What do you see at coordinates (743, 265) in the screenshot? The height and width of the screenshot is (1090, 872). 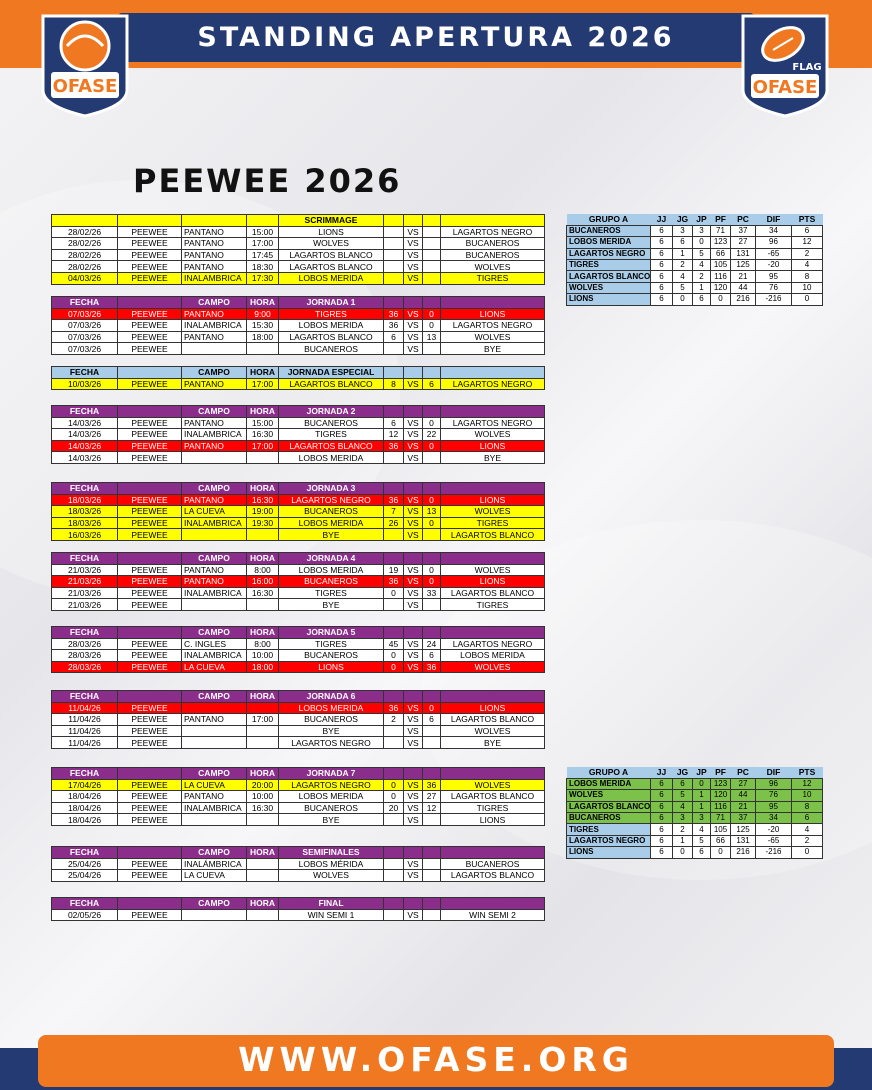 I see `standings-stat: 125` at bounding box center [743, 265].